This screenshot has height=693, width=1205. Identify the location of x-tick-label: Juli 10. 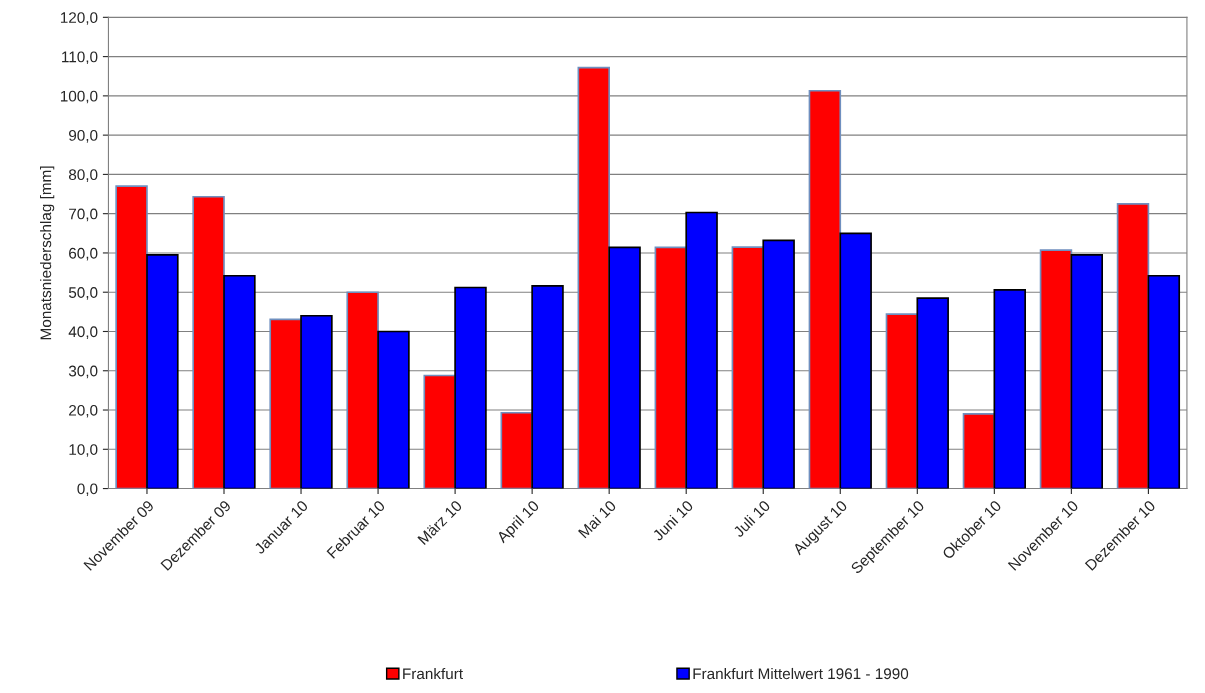
(751, 518).